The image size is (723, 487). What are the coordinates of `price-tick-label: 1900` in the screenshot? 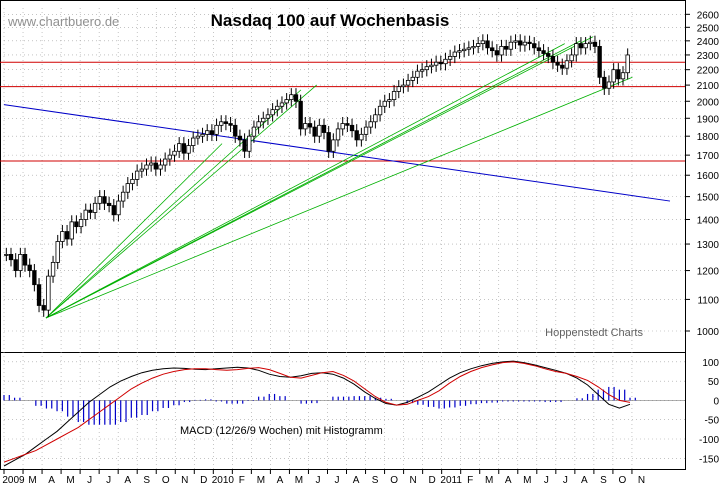 It's located at (708, 119).